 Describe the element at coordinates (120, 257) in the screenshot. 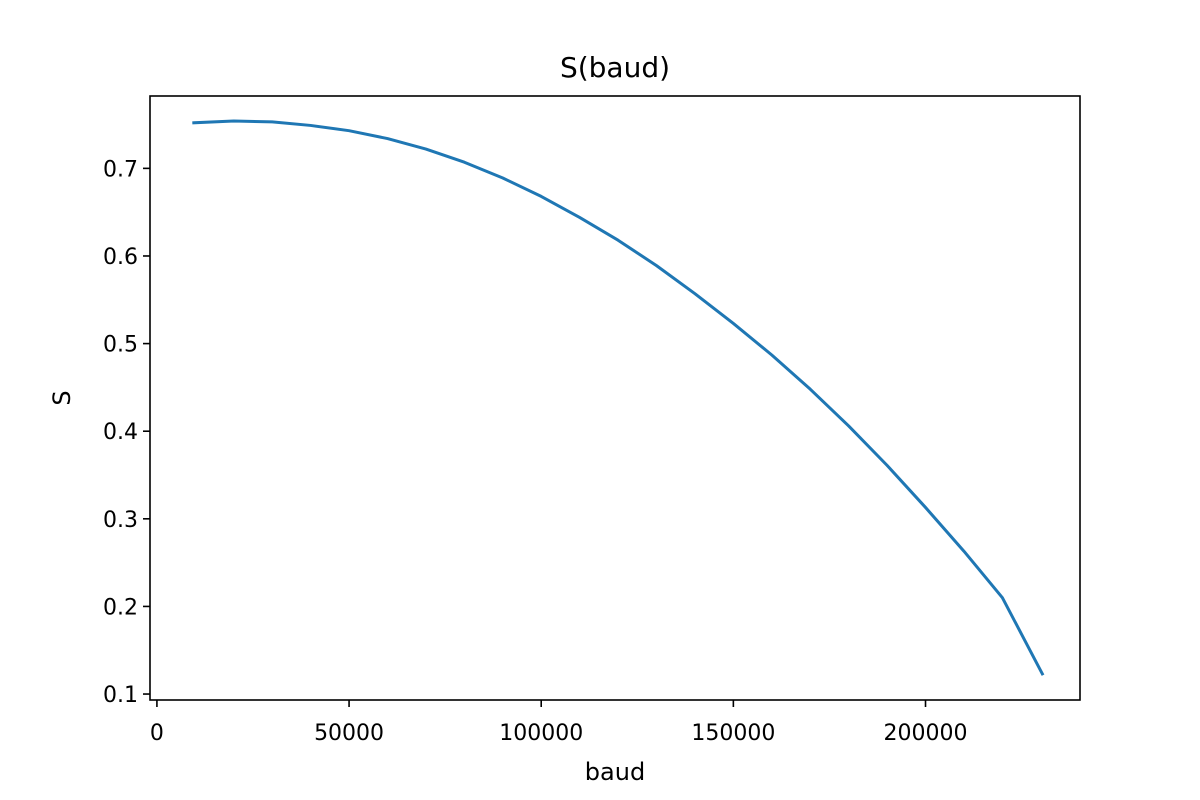

I see `y-tick-label: 0.6` at that location.